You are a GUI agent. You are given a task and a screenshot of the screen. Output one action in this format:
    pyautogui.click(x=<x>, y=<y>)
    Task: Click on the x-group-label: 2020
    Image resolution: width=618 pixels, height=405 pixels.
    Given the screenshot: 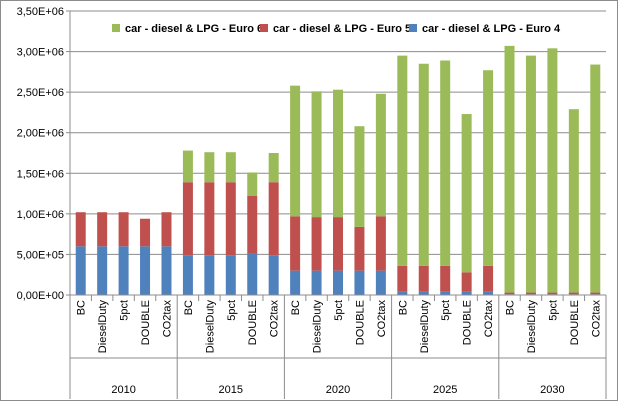 What is the action you would take?
    pyautogui.click(x=338, y=390)
    